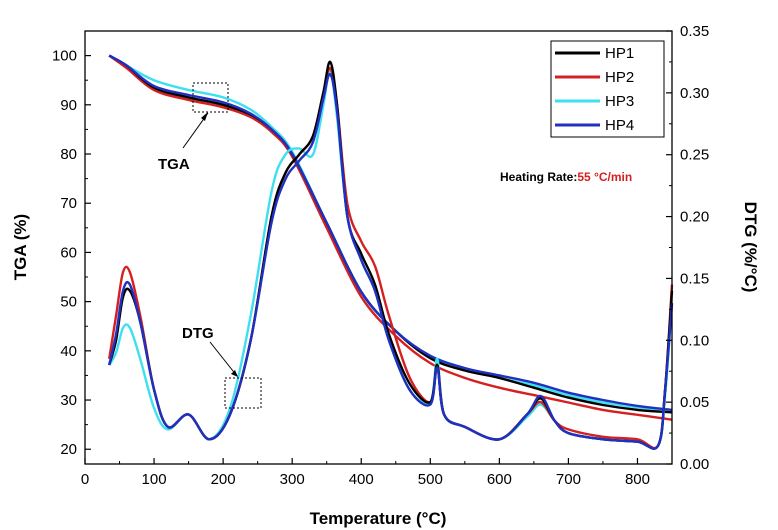 The width and height of the screenshot is (778, 530). What do you see at coordinates (68, 154) in the screenshot?
I see `y-left-tick-label: 80` at bounding box center [68, 154].